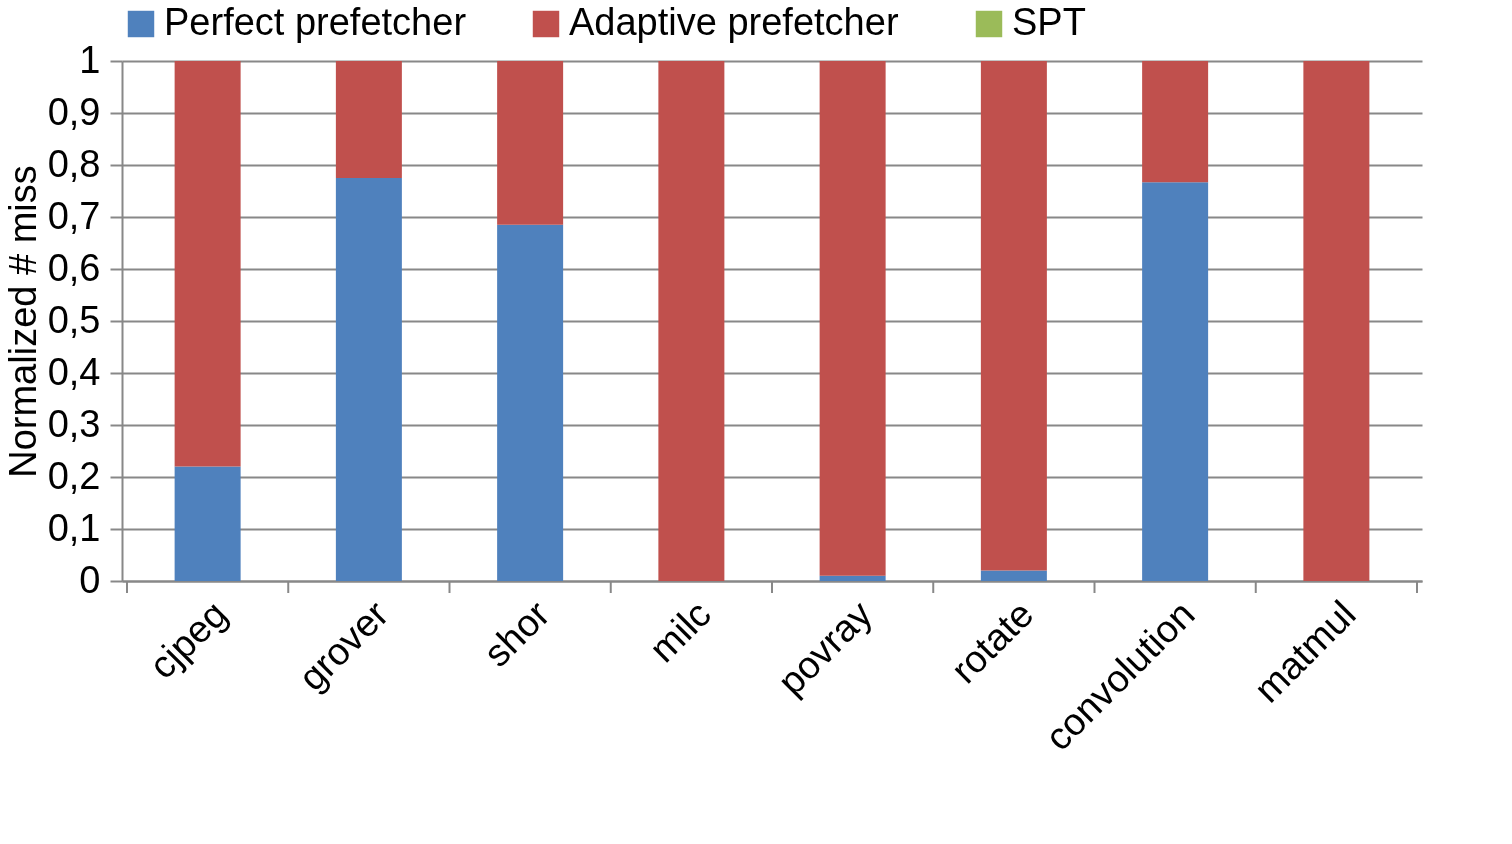  What do you see at coordinates (74, 267) in the screenshot?
I see `y-tick-label: 0,6` at bounding box center [74, 267].